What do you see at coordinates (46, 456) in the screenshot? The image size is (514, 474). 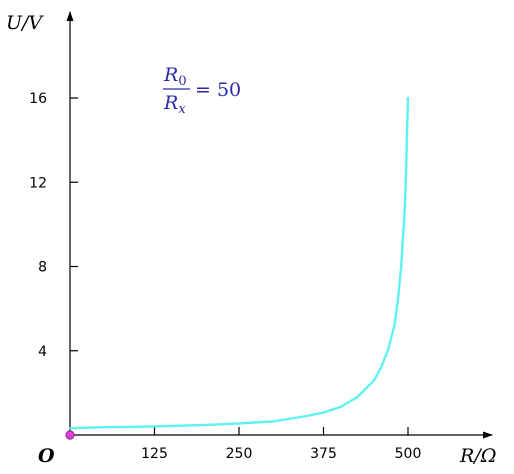 I see `origin-label: O` at bounding box center [46, 456].